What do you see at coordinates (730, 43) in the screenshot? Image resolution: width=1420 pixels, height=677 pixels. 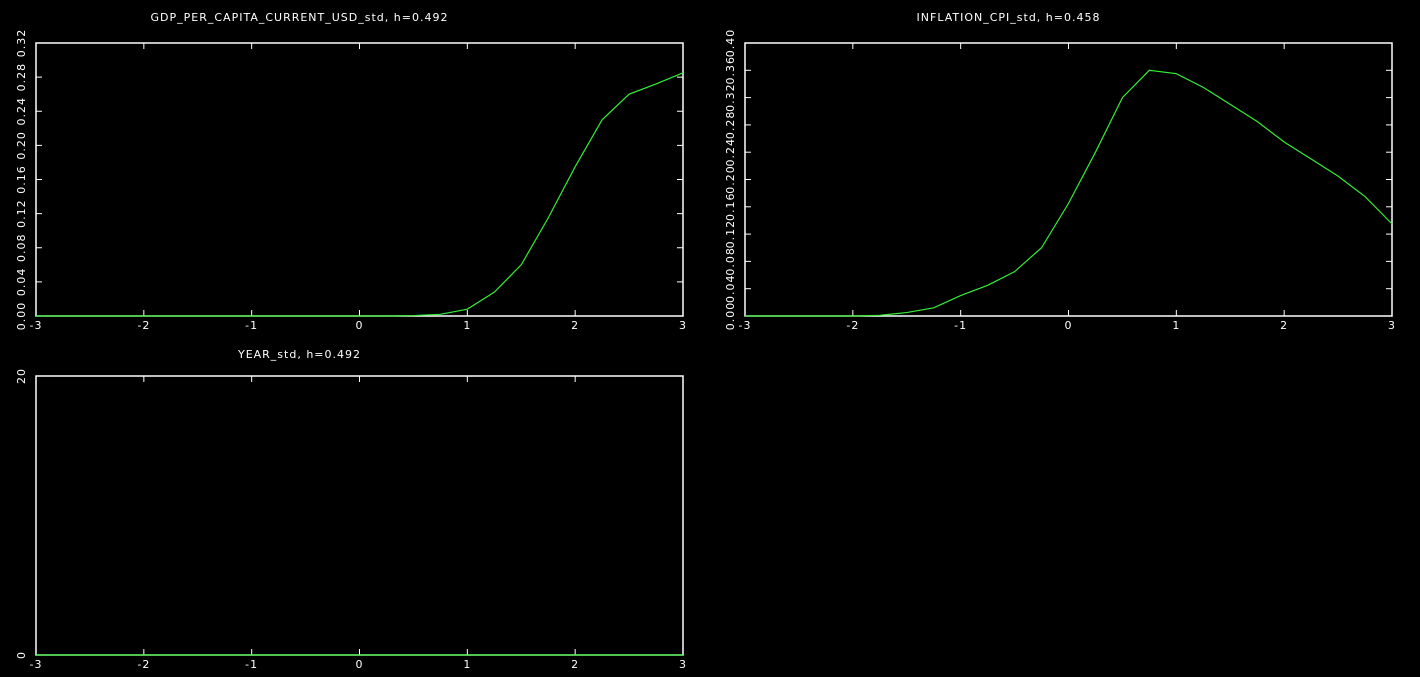 I see `y-tick-label: 0.40` at bounding box center [730, 43].